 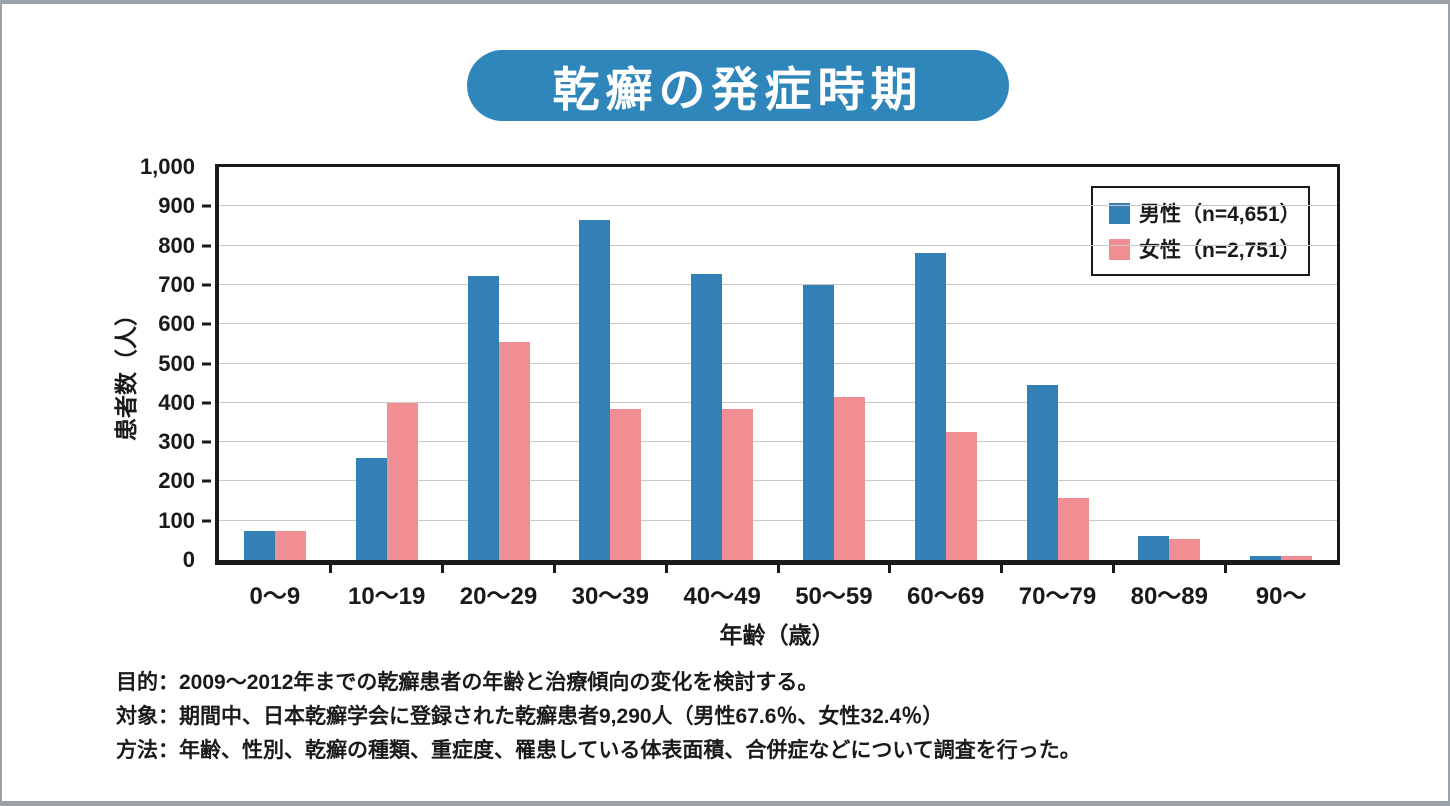 I want to click on bar-male-10〜19, so click(x=371, y=508).